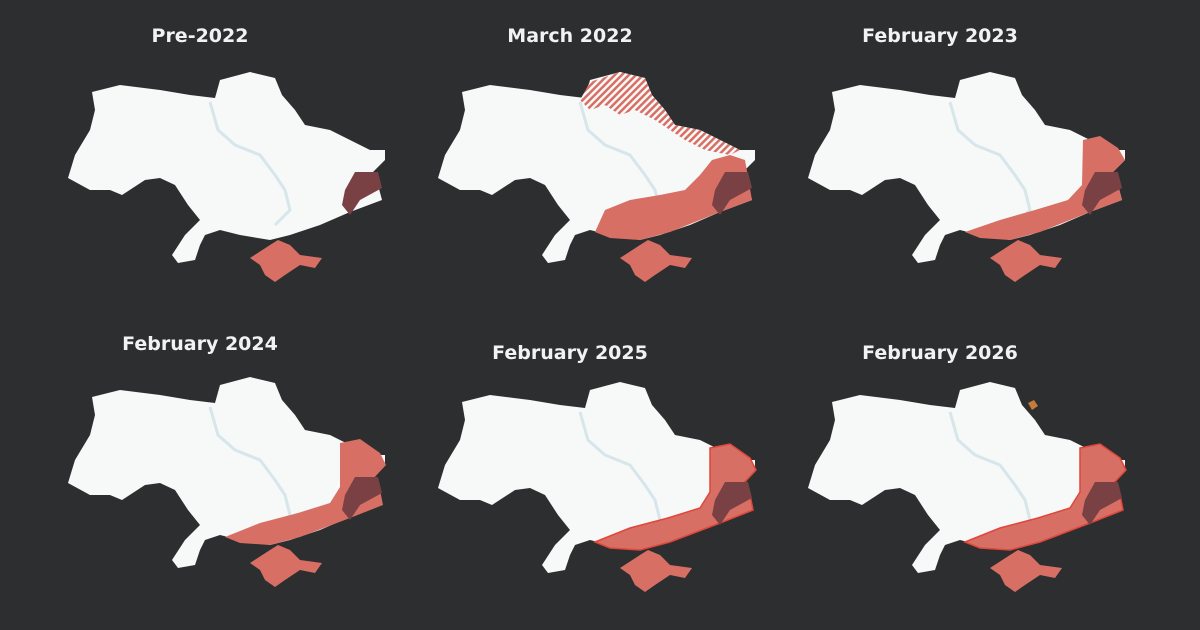 This screenshot has width=1200, height=630. What do you see at coordinates (940, 36) in the screenshot?
I see `map-title: February 2023` at bounding box center [940, 36].